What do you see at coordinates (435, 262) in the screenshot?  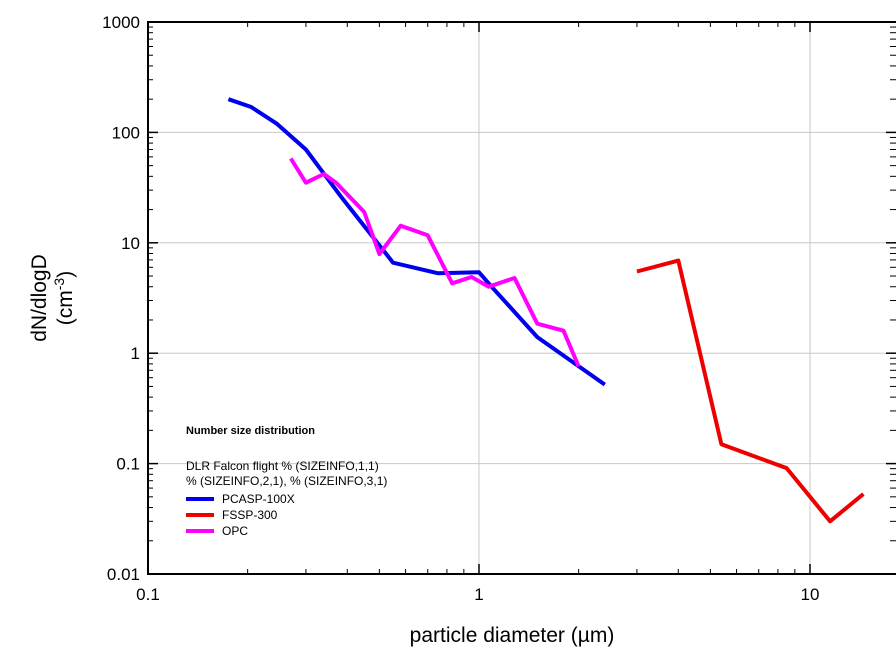 I see `series-line-opc` at bounding box center [435, 262].